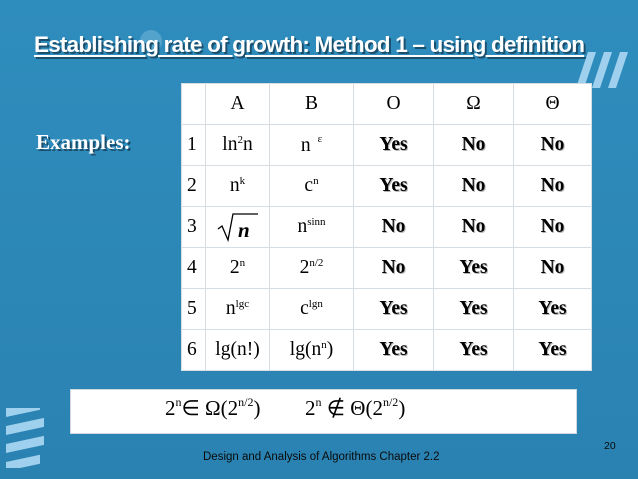 The height and width of the screenshot is (479, 638). Describe the element at coordinates (311, 268) in the screenshot. I see `cell-b: 2n/2` at that location.